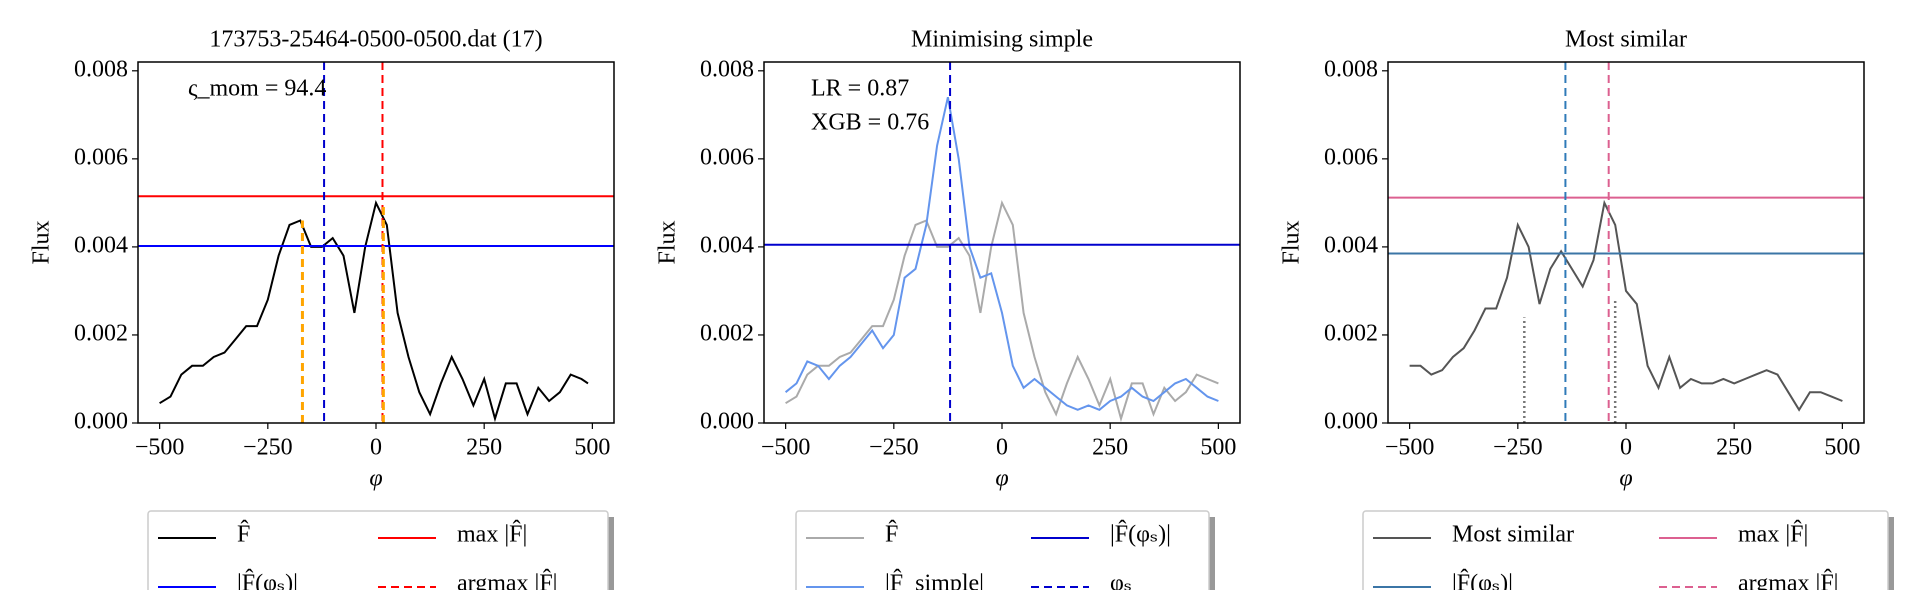 Image resolution: width=1912 pixels, height=590 pixels. I want to click on legend-label: Most similar, so click(1513, 535).